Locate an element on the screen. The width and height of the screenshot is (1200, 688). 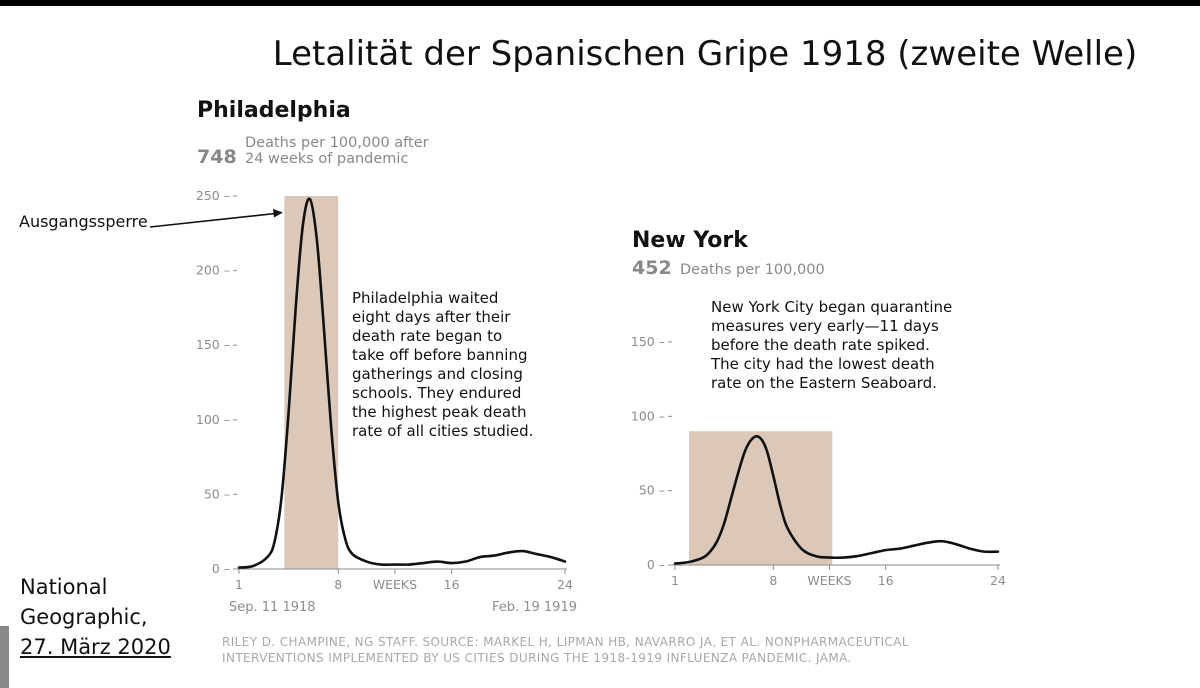
note-line: death rate began to is located at coordinates (427, 336).